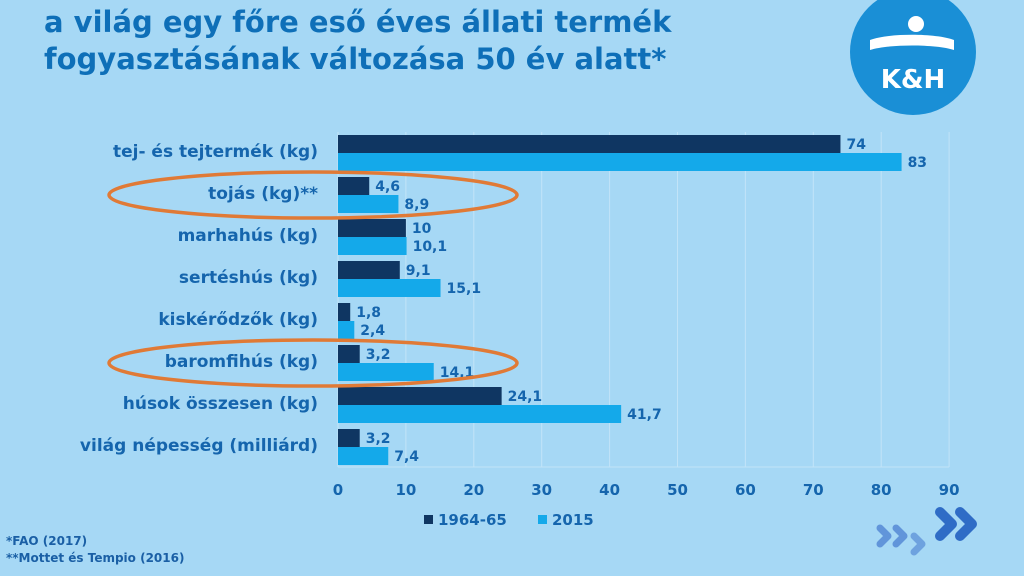 The image size is (1024, 576). I want to click on data-label: 9,1, so click(418, 271).